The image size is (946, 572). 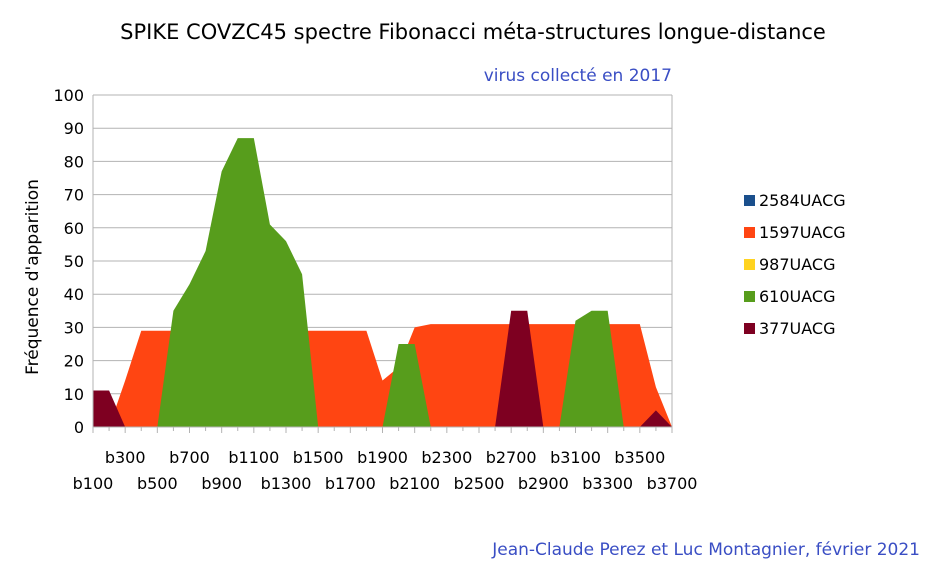 I want to click on chart-subtitle: virus collecté en 2017, so click(x=577, y=76).